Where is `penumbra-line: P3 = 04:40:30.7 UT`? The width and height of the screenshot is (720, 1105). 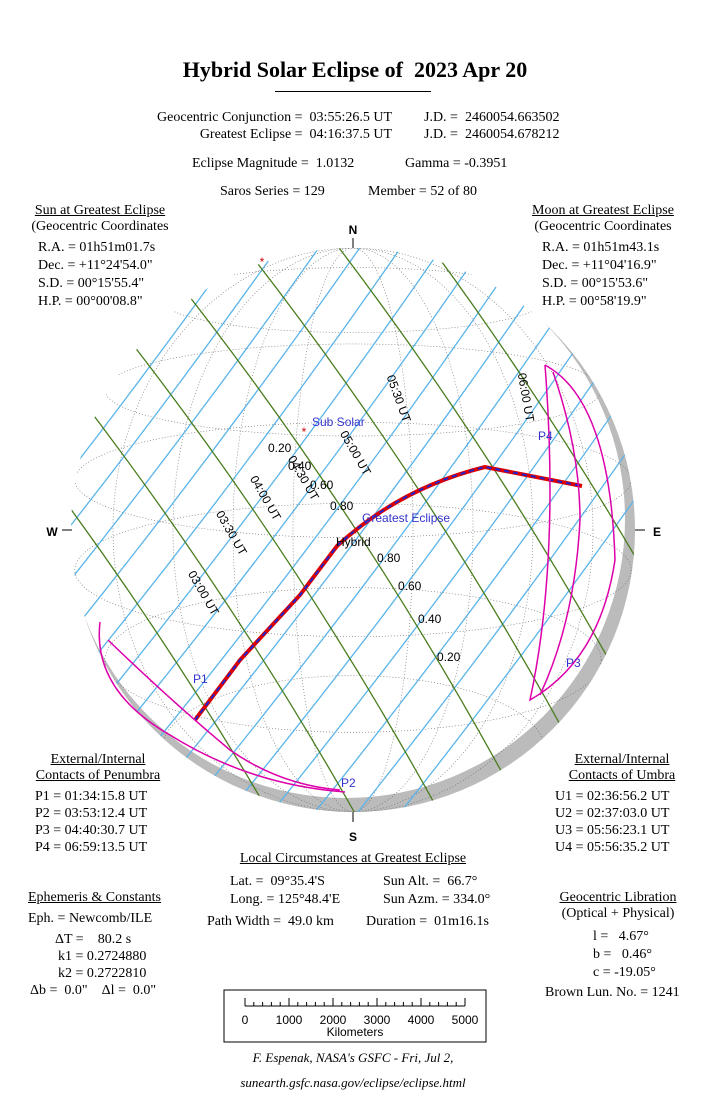 penumbra-line: P3 = 04:40:30.7 UT is located at coordinates (91, 830).